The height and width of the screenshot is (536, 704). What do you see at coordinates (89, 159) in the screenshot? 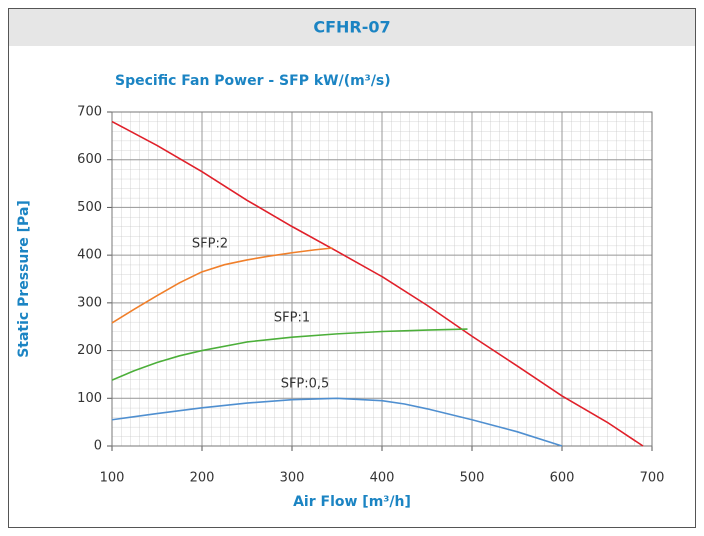
I see `y-tick-label: 600` at bounding box center [89, 159].